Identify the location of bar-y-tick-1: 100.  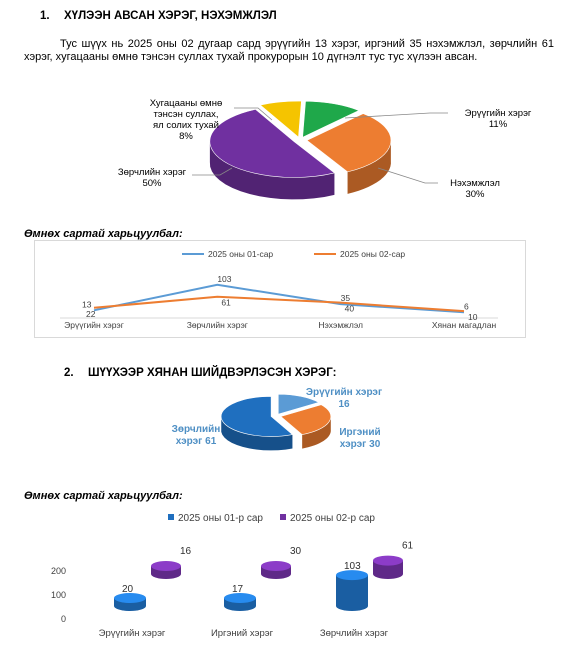
(58, 595).